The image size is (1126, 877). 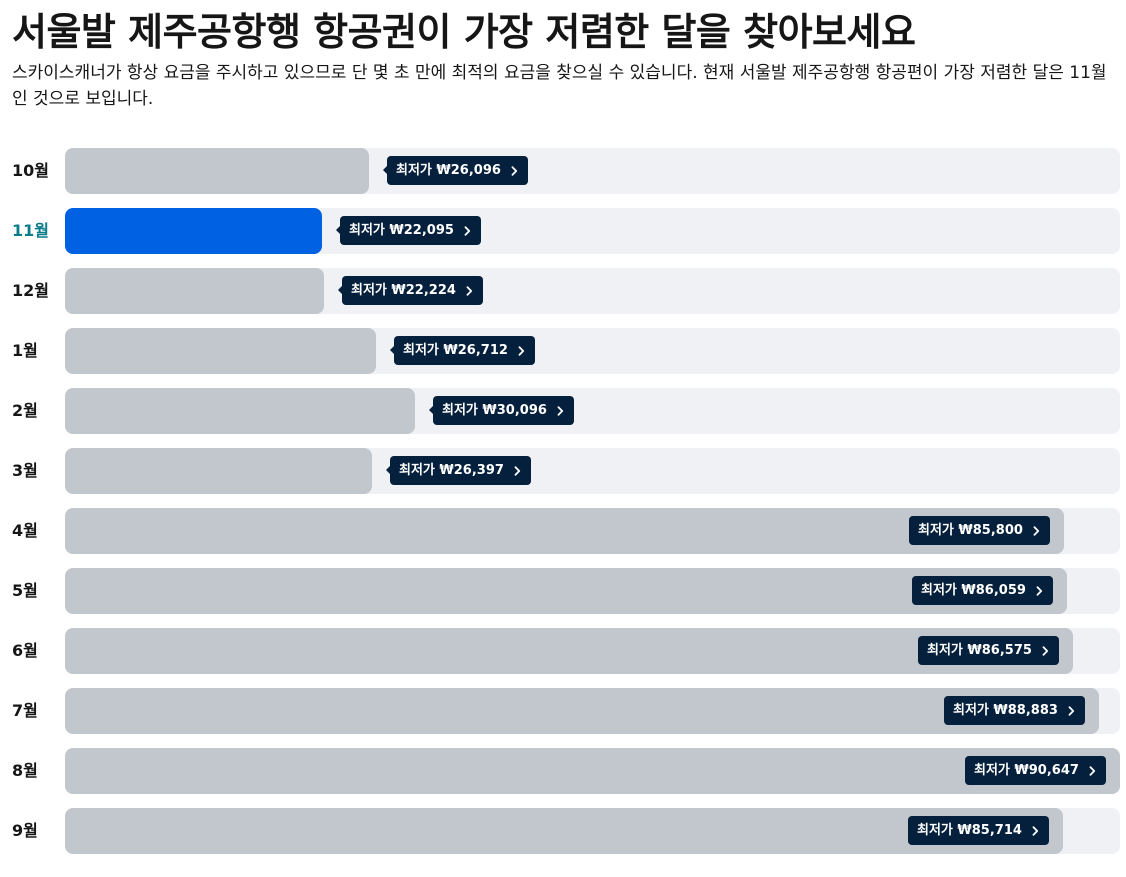 I want to click on month-label: 10월, so click(x=30, y=170).